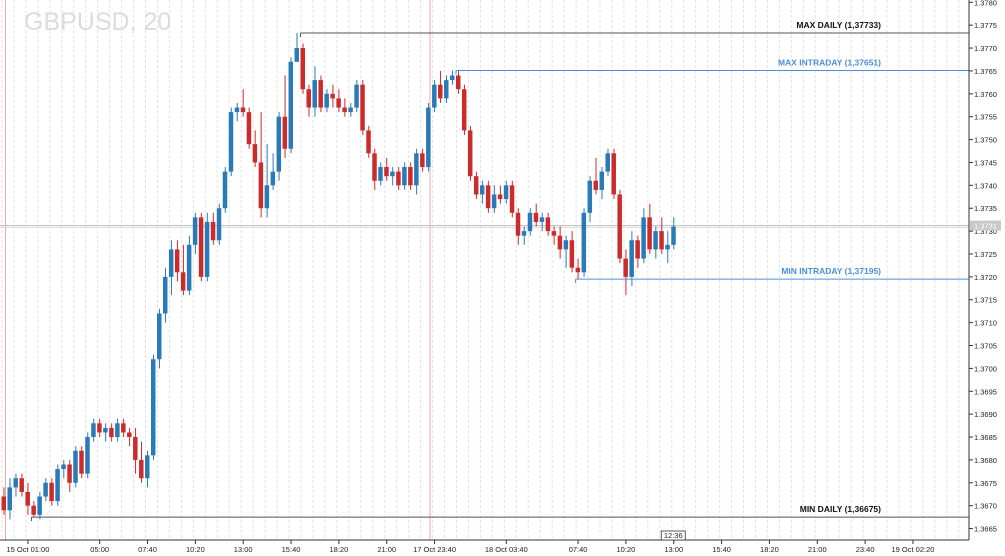 The width and height of the screenshot is (1005, 556). What do you see at coordinates (985, 208) in the screenshot?
I see `y-tick-label: 1.3735` at bounding box center [985, 208].